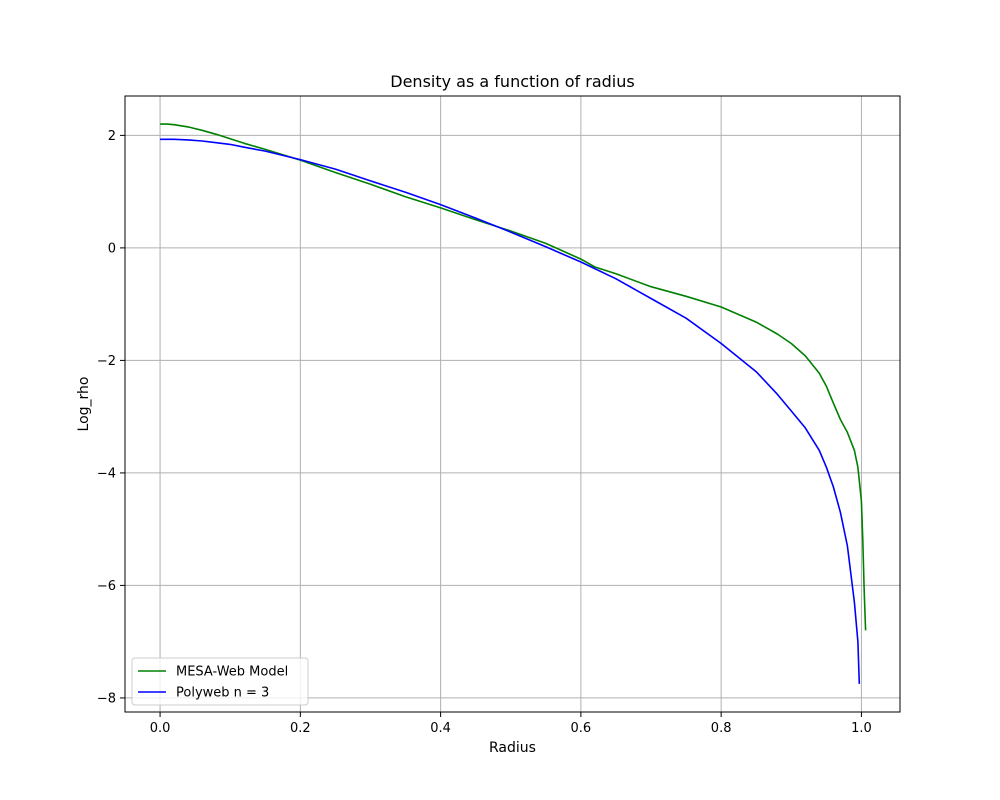  I want to click on x-tick-label: 0.8, so click(721, 728).